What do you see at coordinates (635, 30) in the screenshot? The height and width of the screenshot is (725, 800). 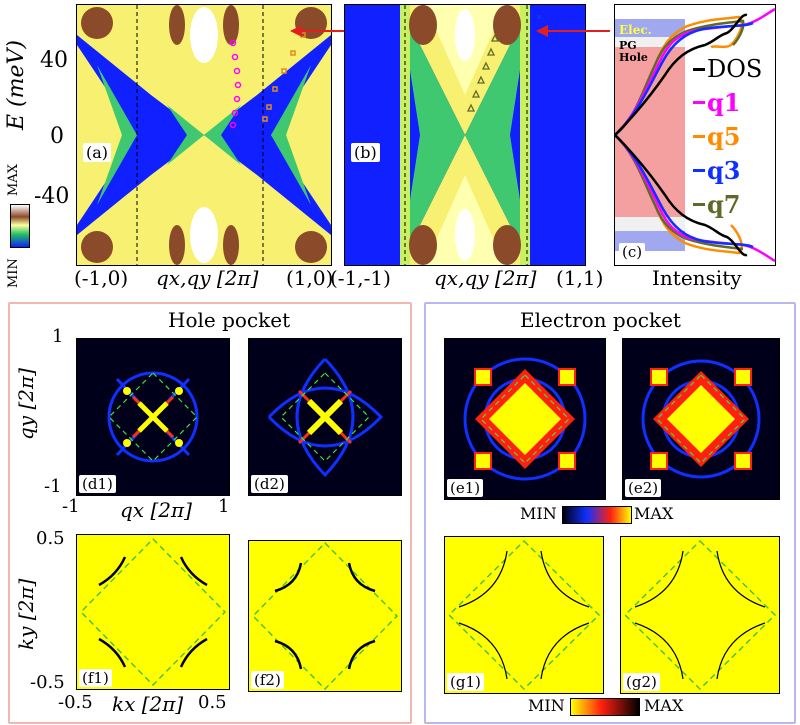 I see `band-label-elec: Elec.` at bounding box center [635, 30].